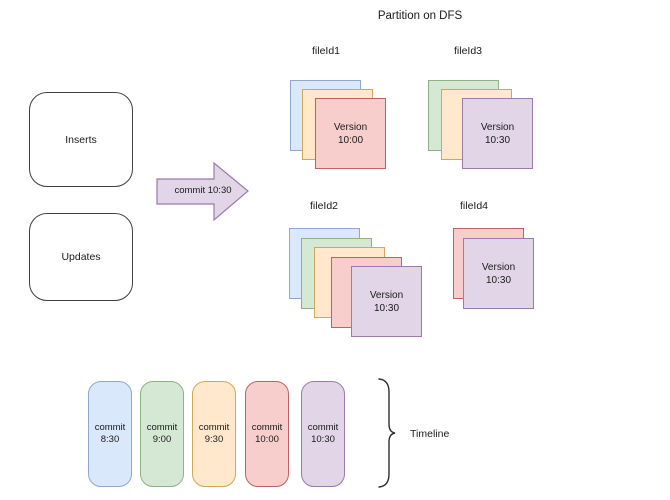 The image size is (670, 500). I want to click on file-group-label-fileid1: fileId1, so click(326, 51).